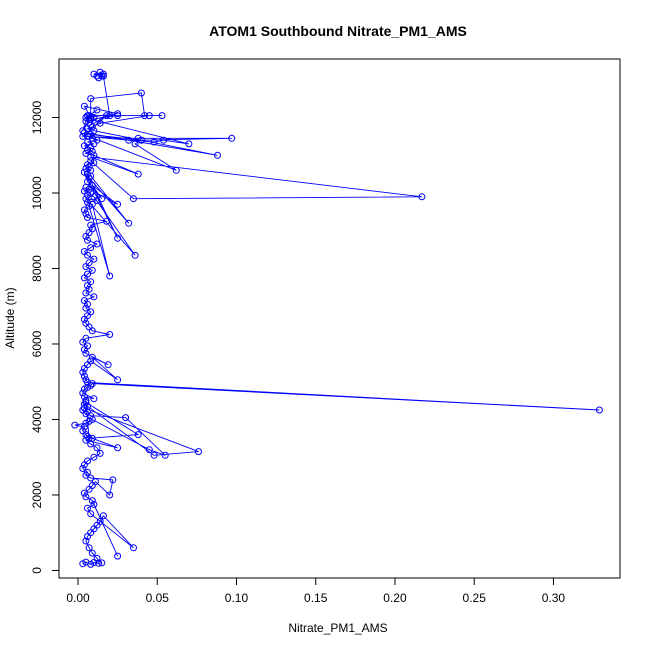  What do you see at coordinates (337, 628) in the screenshot?
I see `x-axis-label: Nitrate_PM1_AMS` at bounding box center [337, 628].